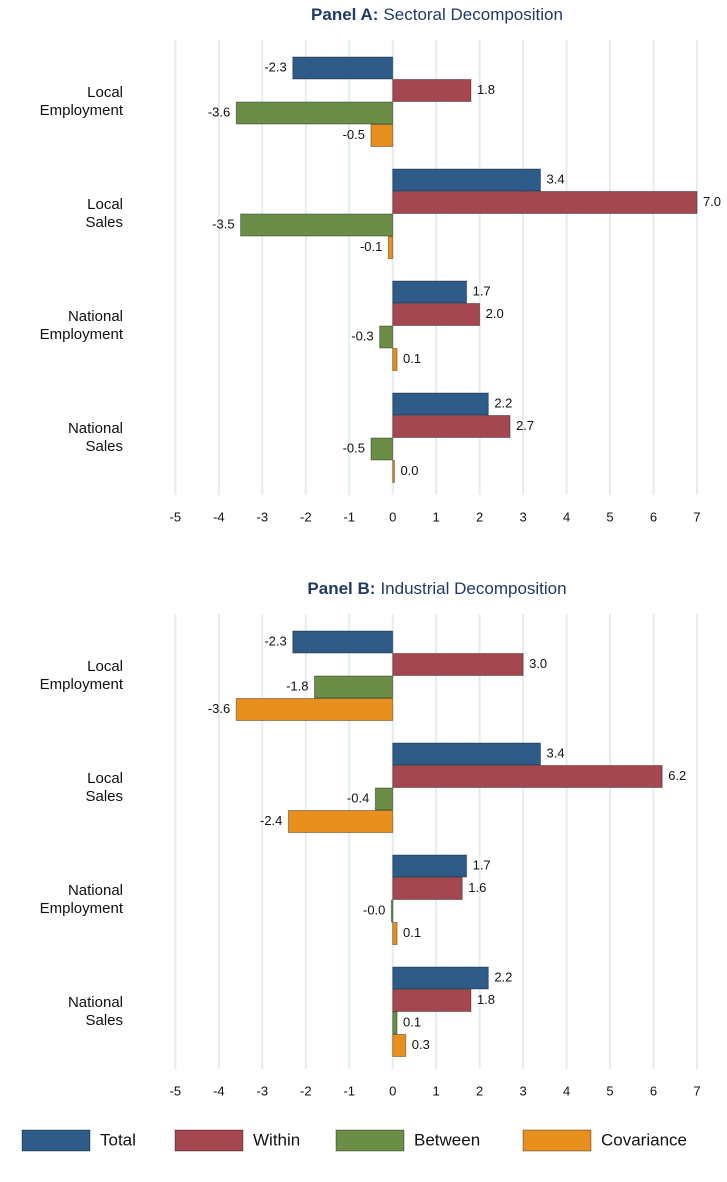 This screenshot has height=1182, width=727. Describe the element at coordinates (409, 470) in the screenshot. I see `value-label: 0.0` at that location.